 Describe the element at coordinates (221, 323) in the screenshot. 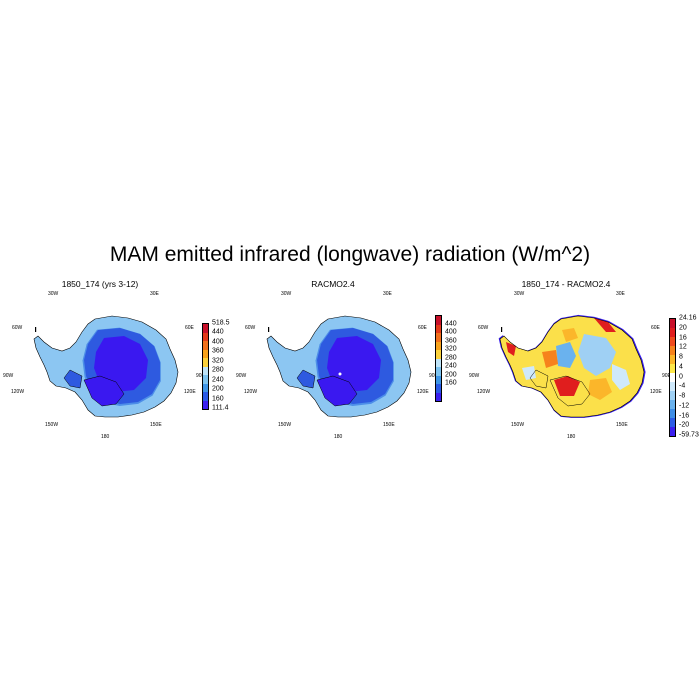

I see `colorbar-label: 518.5` at that location.